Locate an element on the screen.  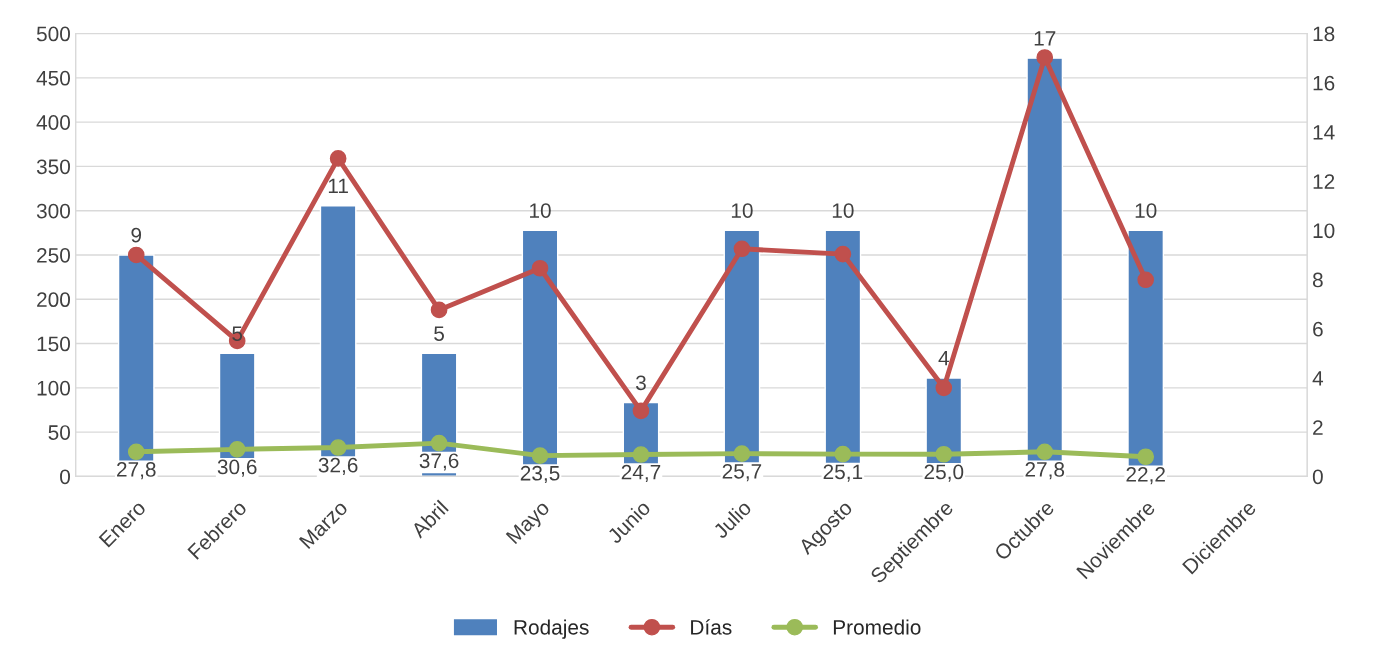
data-label: 37,6 is located at coordinates (439, 462).